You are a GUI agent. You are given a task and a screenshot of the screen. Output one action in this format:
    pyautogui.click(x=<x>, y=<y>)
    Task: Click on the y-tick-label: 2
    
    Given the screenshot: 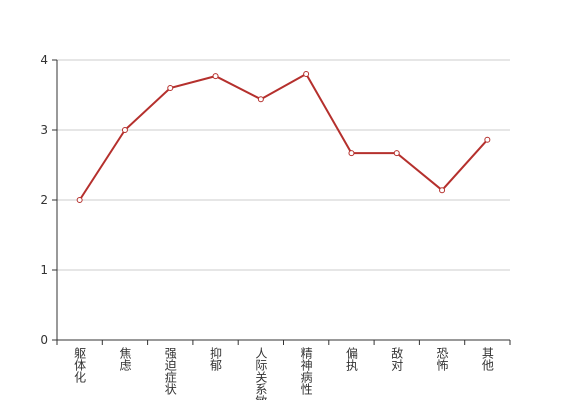 What is the action you would take?
    pyautogui.click(x=44, y=200)
    